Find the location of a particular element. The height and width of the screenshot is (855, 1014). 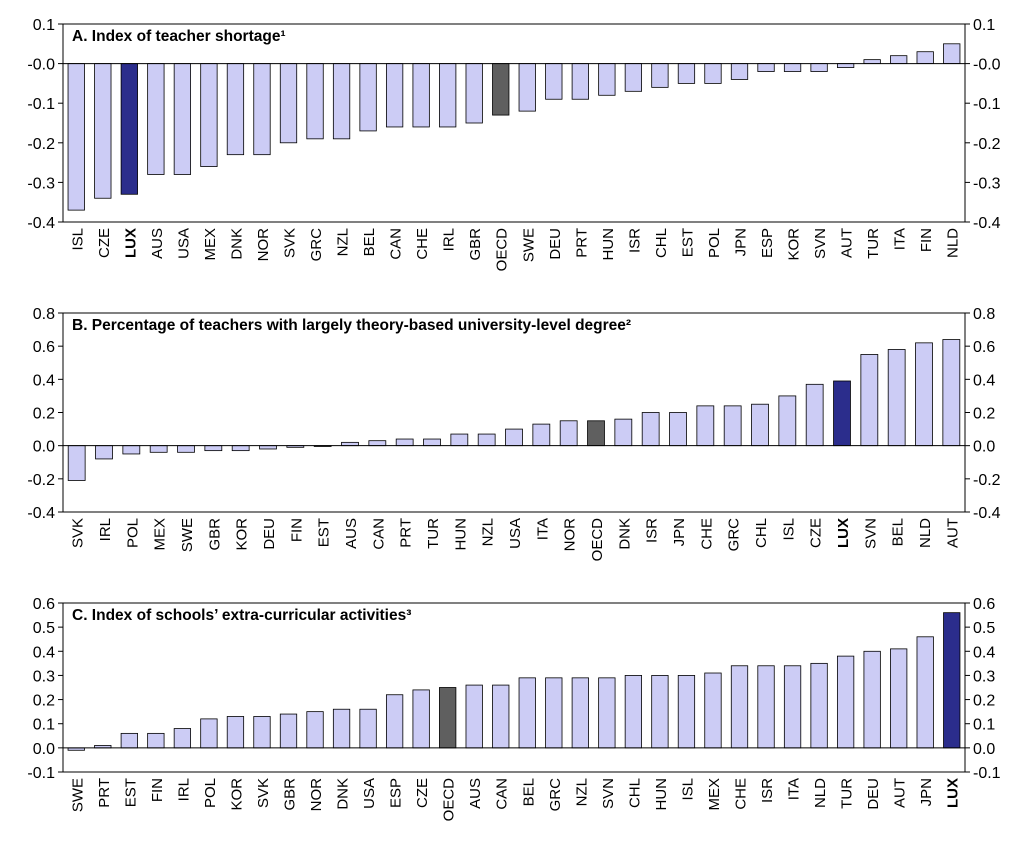

y-tick-label-left: 0.2 is located at coordinates (44, 414).